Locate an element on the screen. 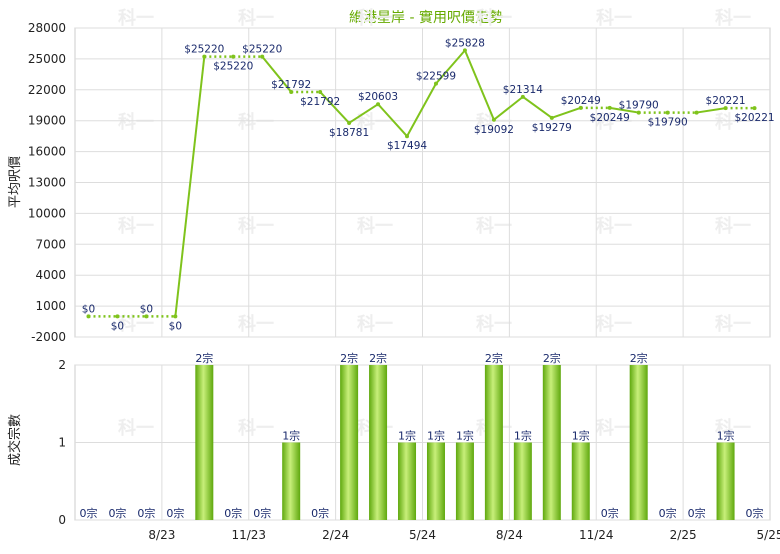 Image resolution: width=780 pixels, height=554 pixels. x-tick-label: 2/25 is located at coordinates (683, 535).